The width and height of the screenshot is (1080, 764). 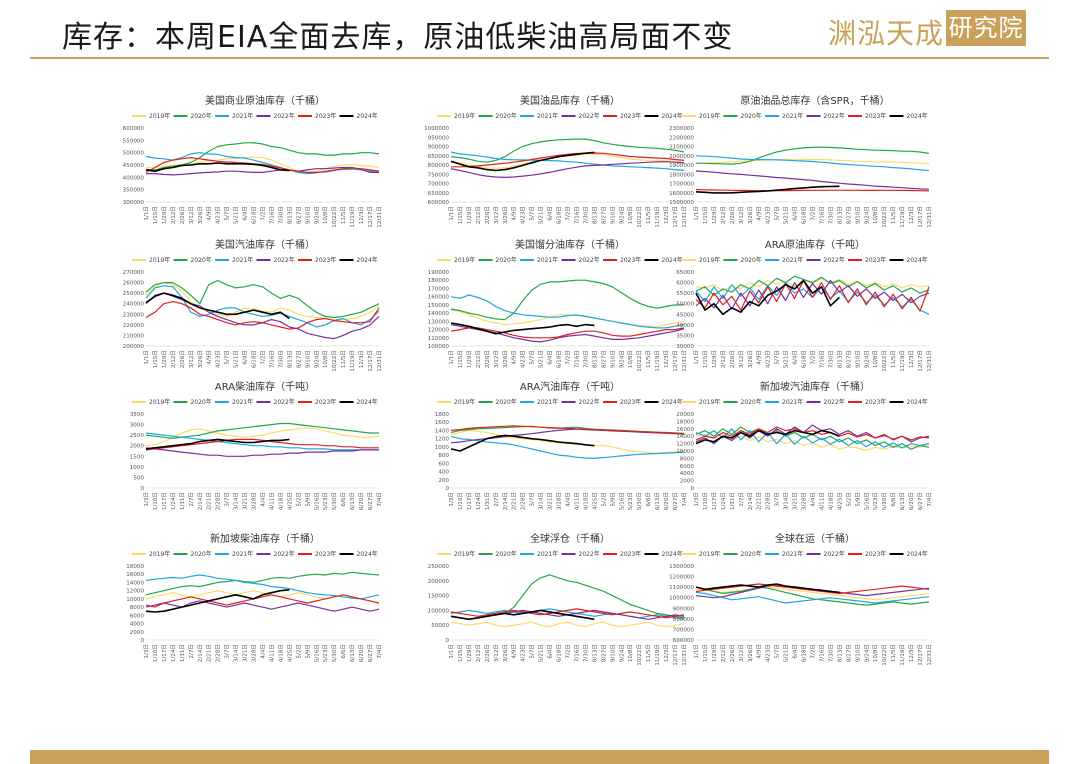 I want to click on x-tick-label: 3/7日, so click(x=227, y=651).